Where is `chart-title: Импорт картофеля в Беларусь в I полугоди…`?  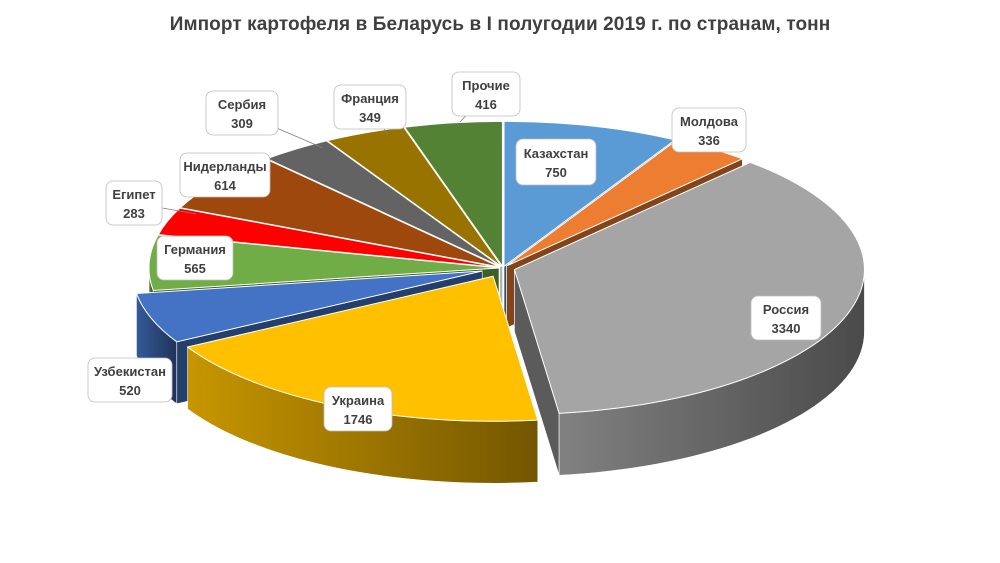 chart-title: Импорт картофеля в Беларусь в I полугоди… is located at coordinates (500, 24).